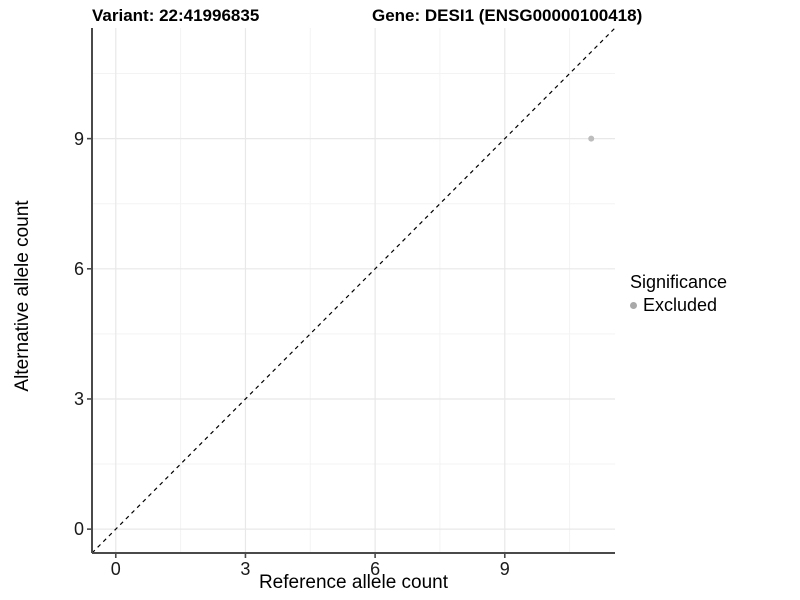  Describe the element at coordinates (504, 569) in the screenshot. I see `x-tick-label: 9` at that location.